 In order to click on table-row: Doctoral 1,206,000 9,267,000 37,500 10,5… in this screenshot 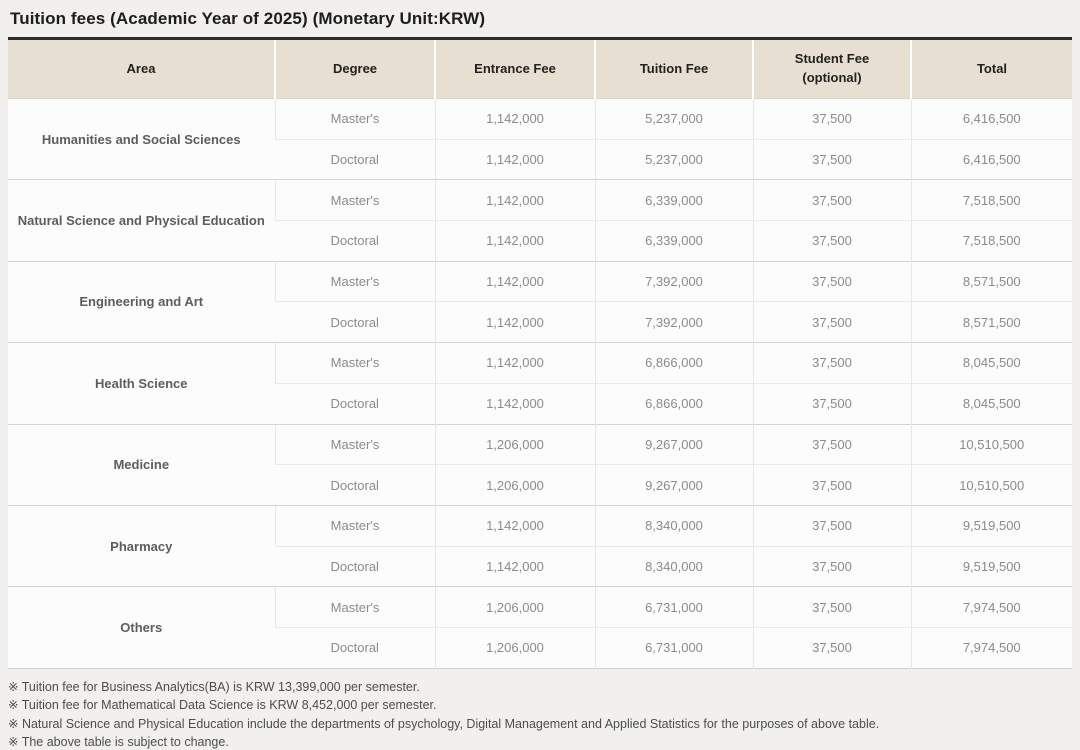, I will do `click(540, 485)`.